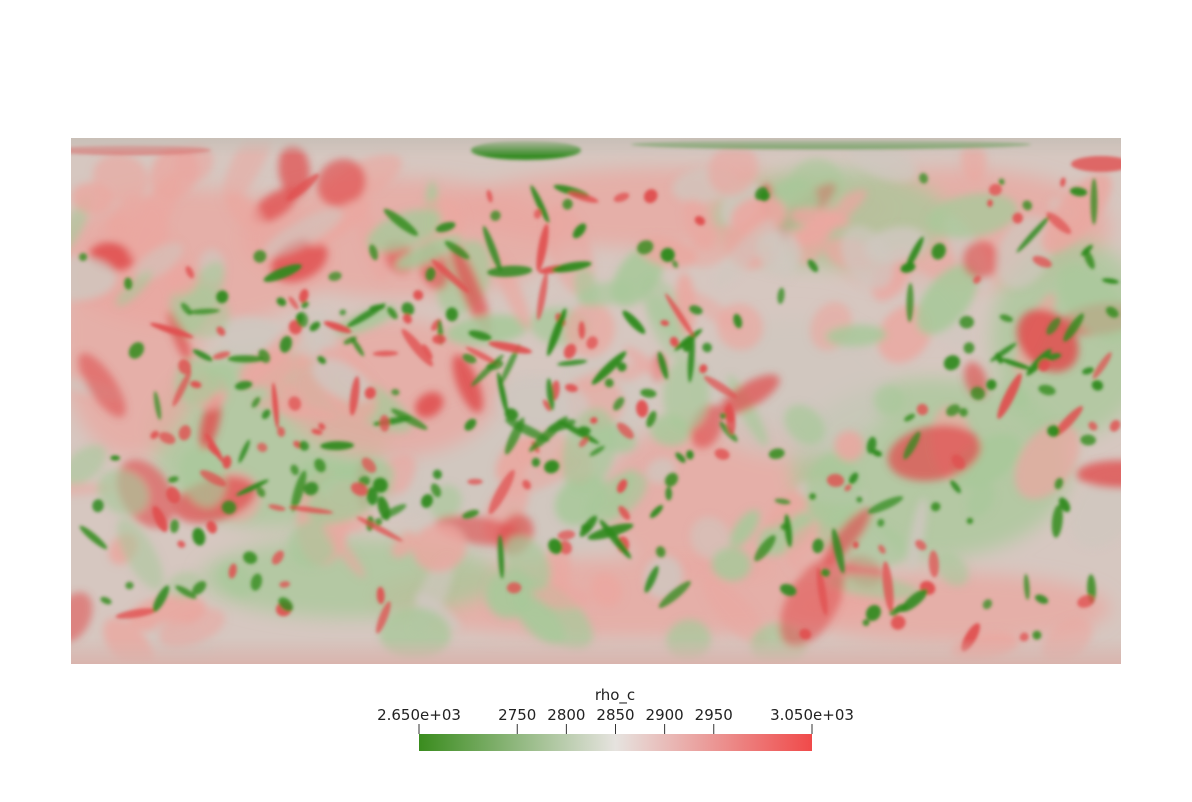 This screenshot has height=802, width=1192. Describe the element at coordinates (615, 720) in the screenshot. I see `colorbar-ticks: 2.650e+03 2750 2800 2850 2900 2950 3.050e+03` at that location.